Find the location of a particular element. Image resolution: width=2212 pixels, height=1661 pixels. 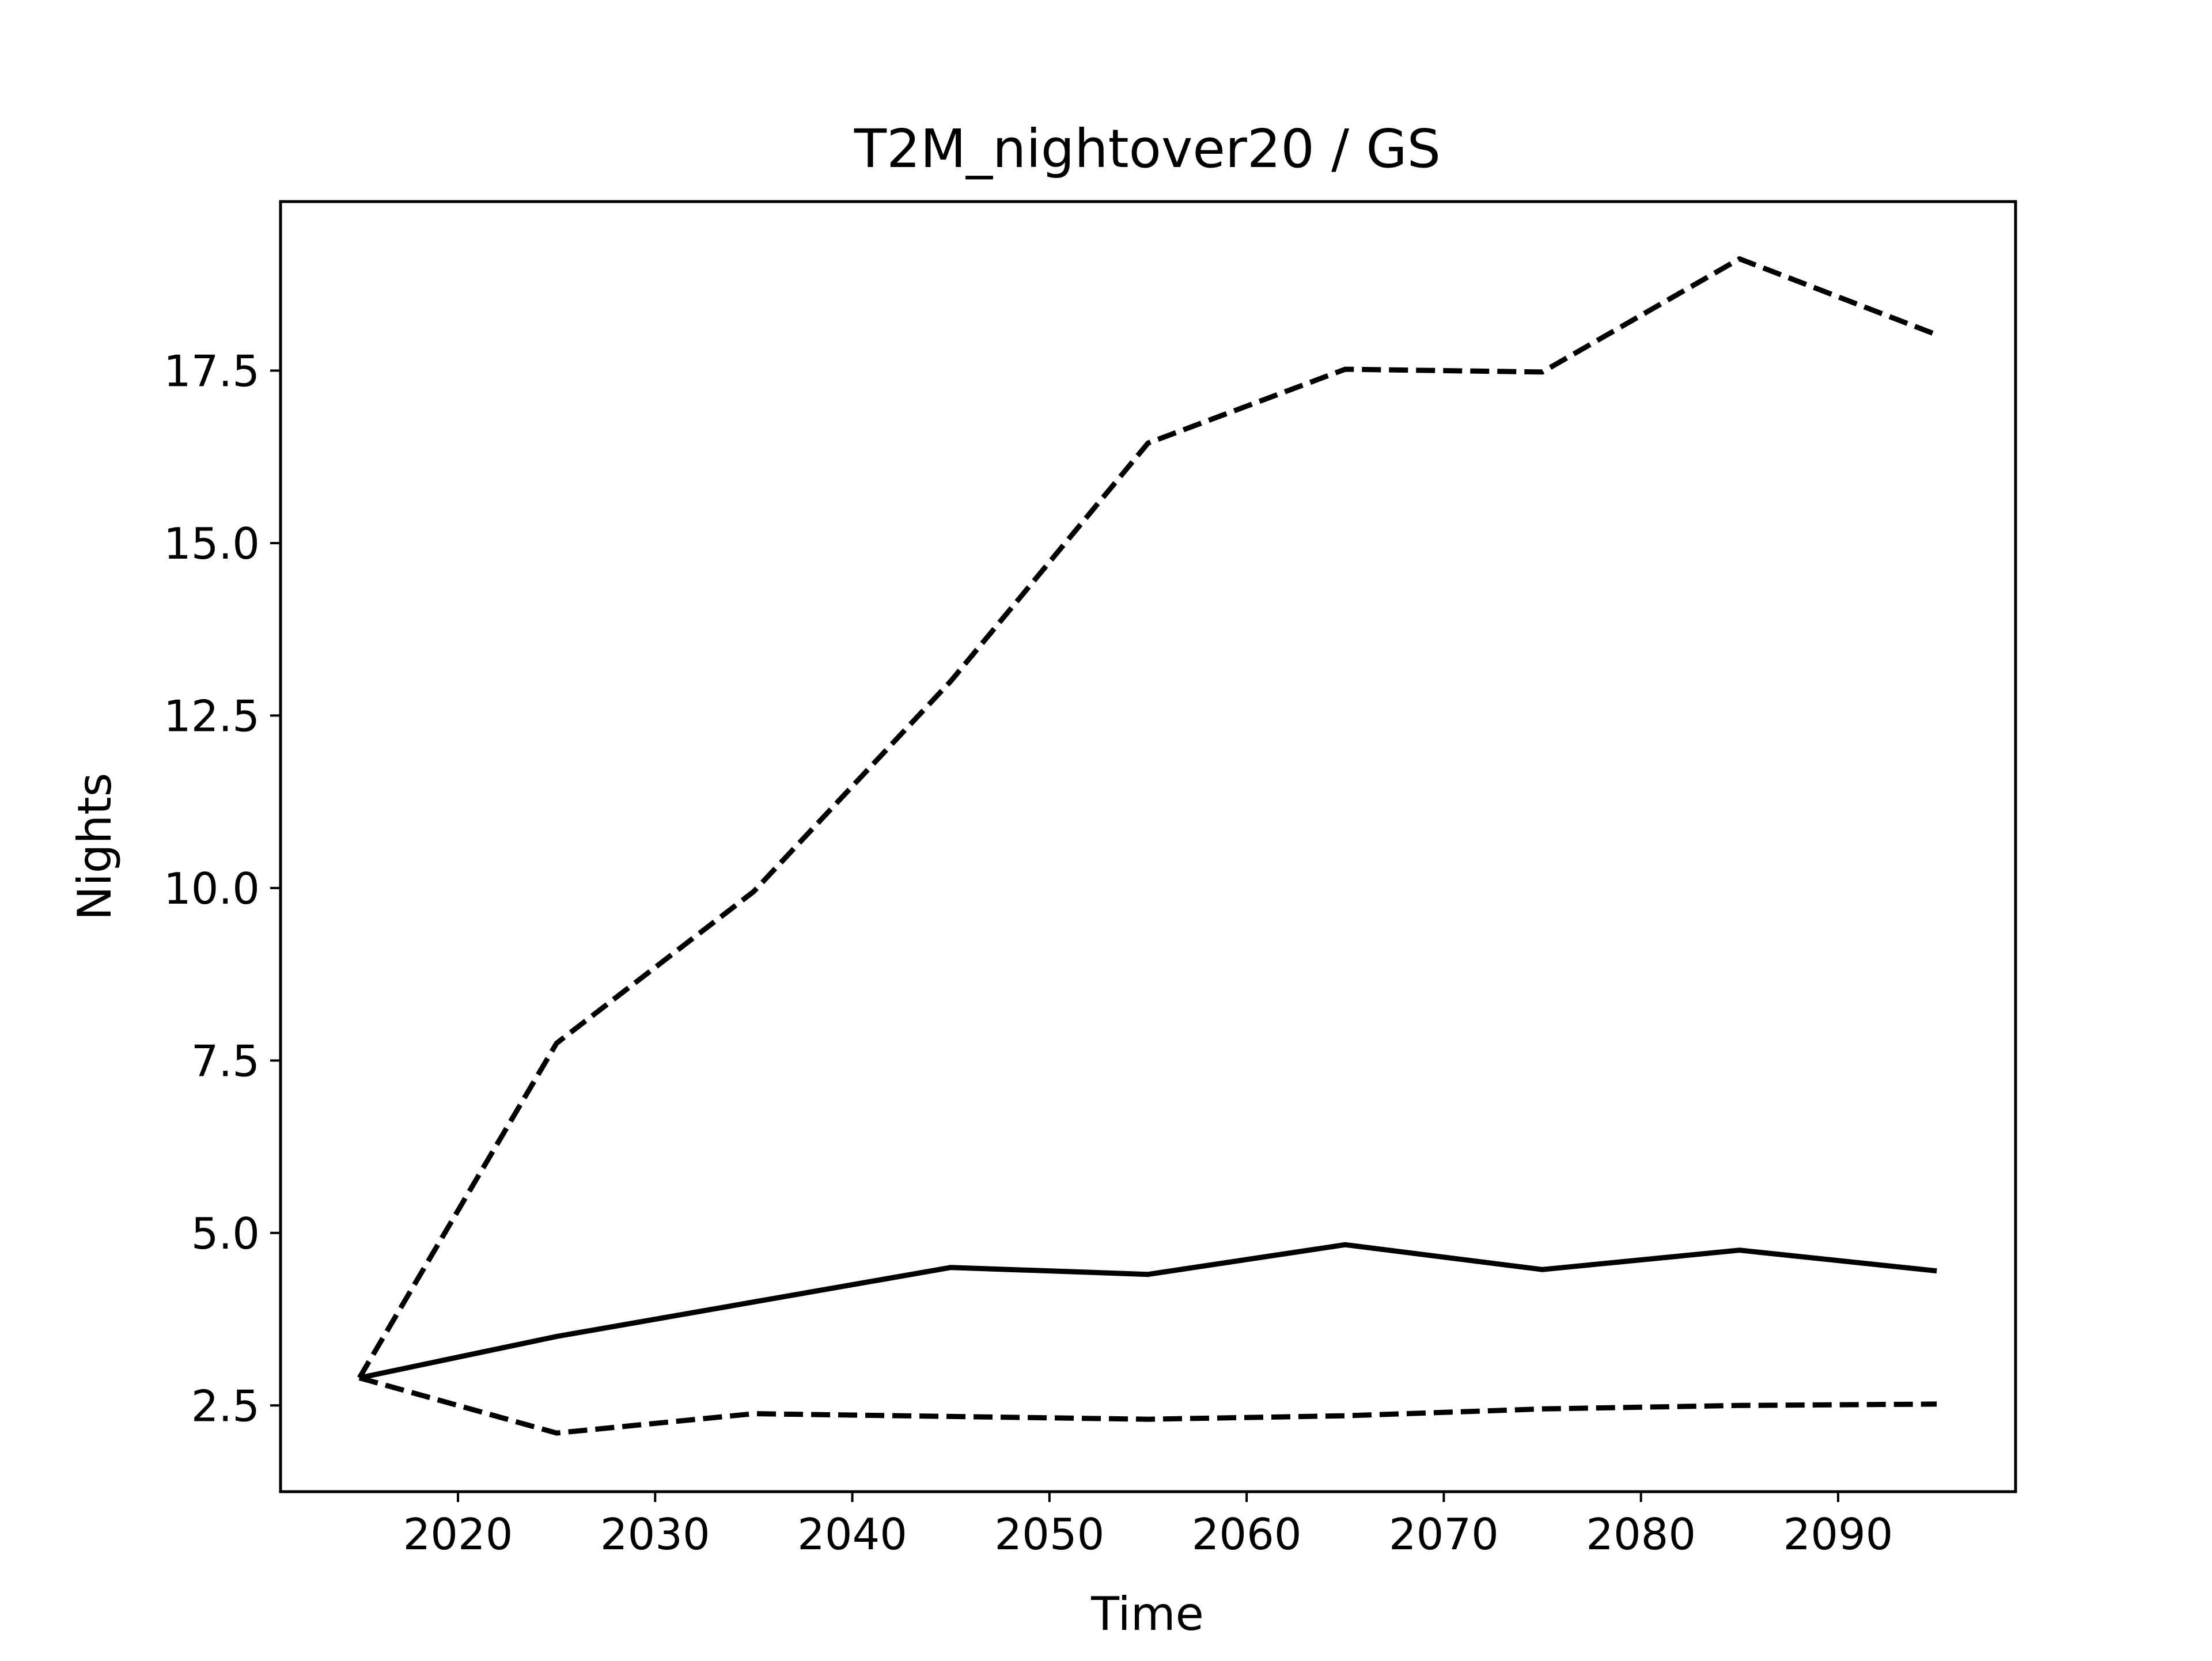

y-tick-label: 5.0 is located at coordinates (225, 1233).